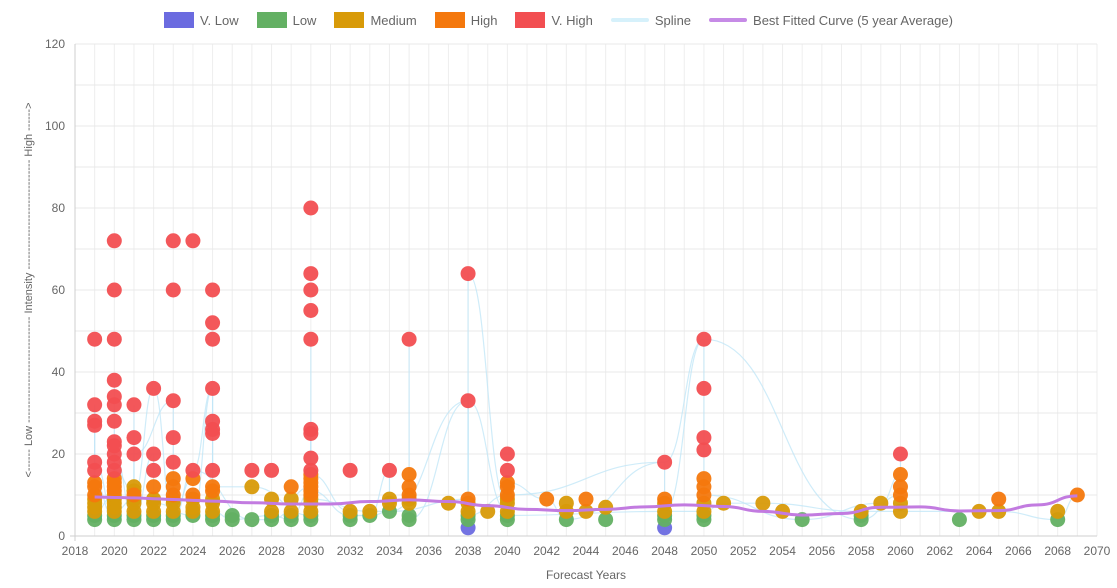 The width and height of the screenshot is (1117, 588). I want to click on legend-label: High, so click(484, 20).